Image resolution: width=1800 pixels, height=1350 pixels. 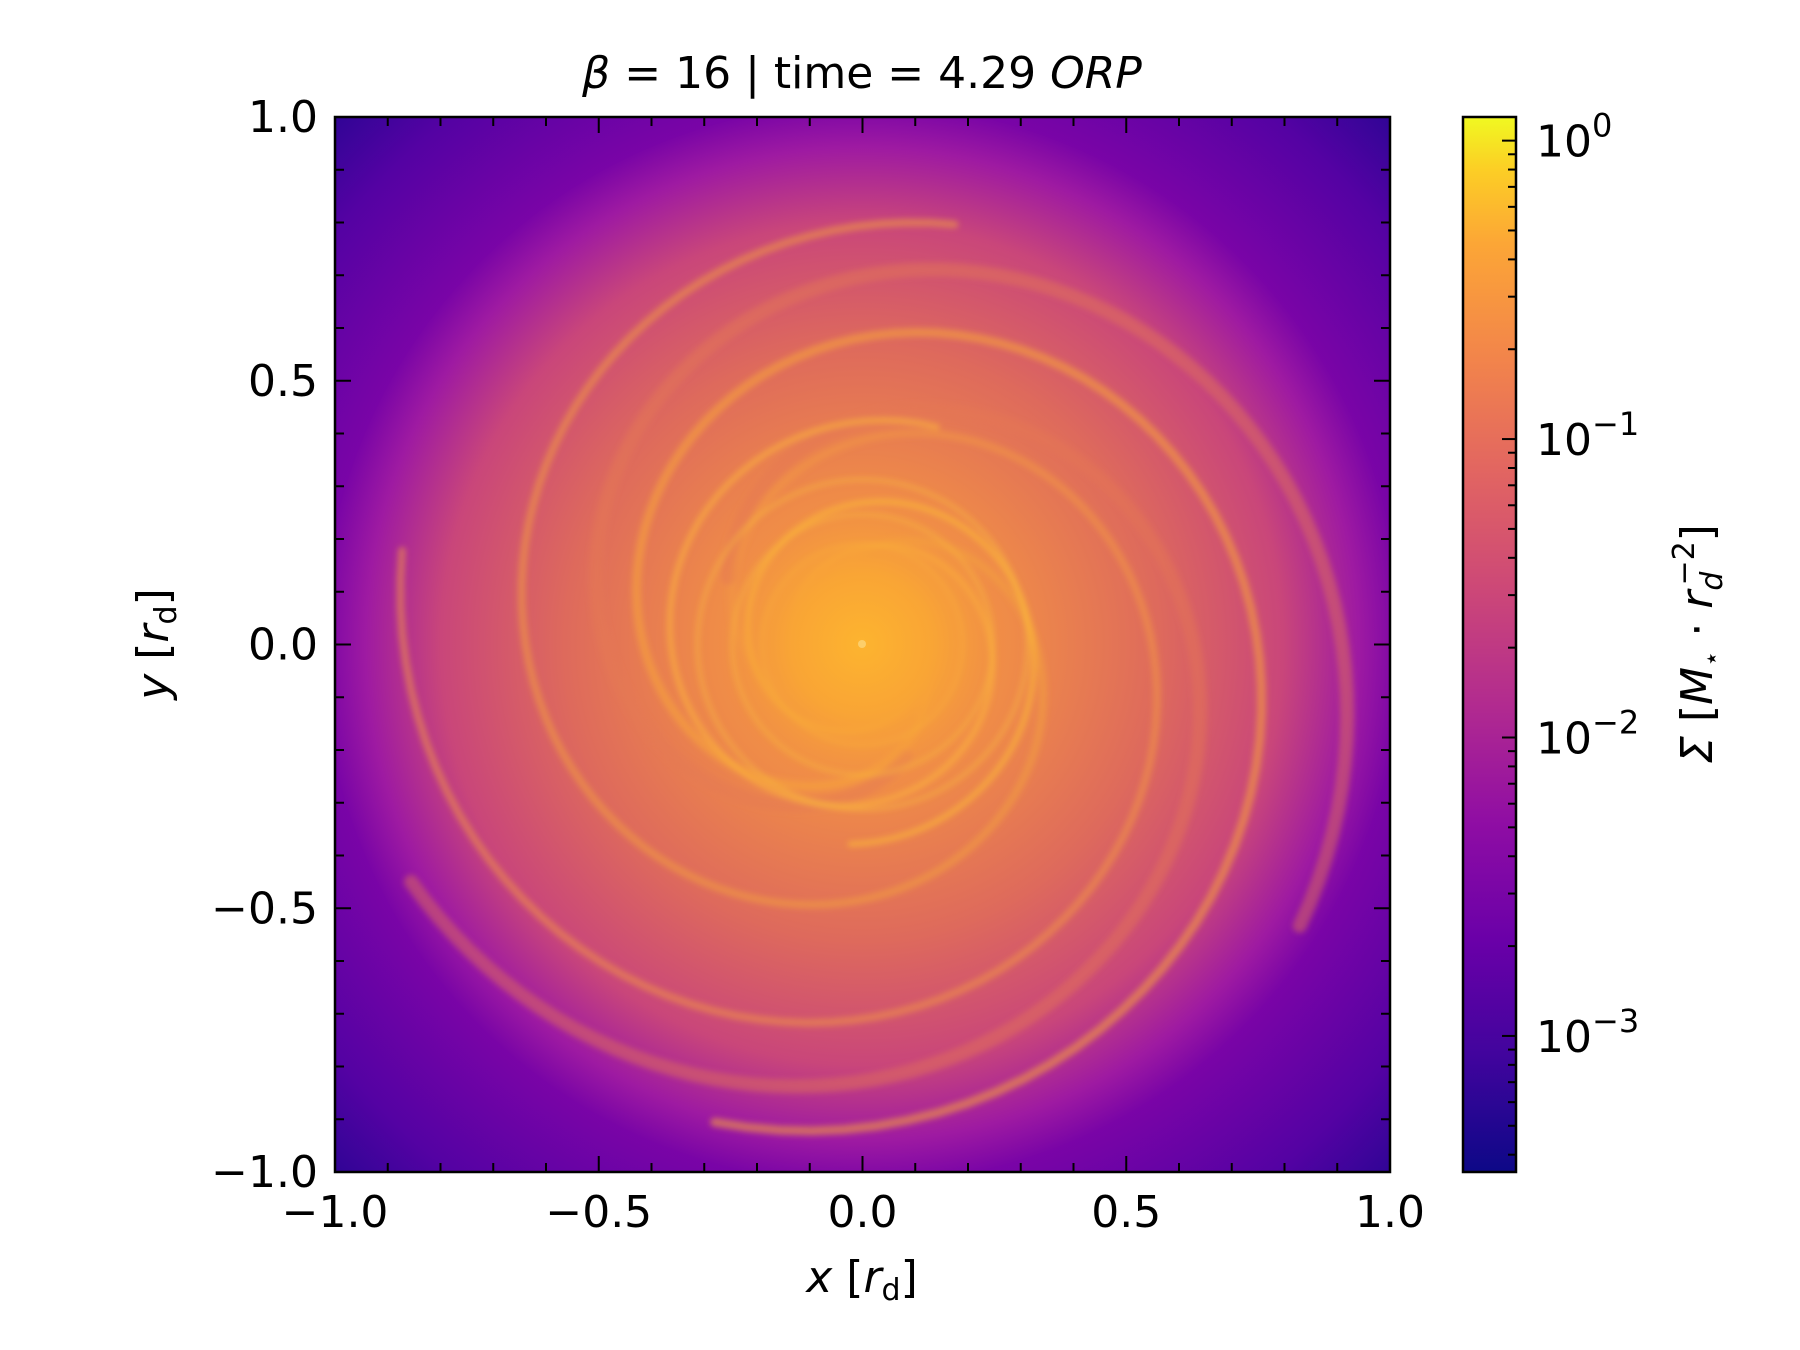 What do you see at coordinates (1697, 750) in the screenshot?
I see `colorbar-label-sigma: Σ` at bounding box center [1697, 750].